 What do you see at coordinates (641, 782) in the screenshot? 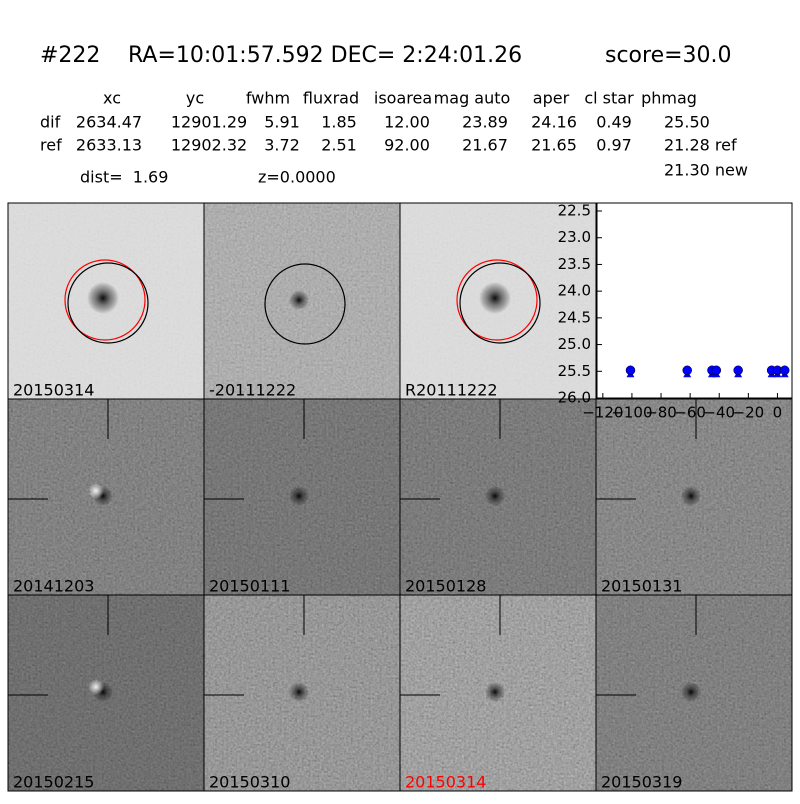
I see `panel-label: 20150319` at bounding box center [641, 782].